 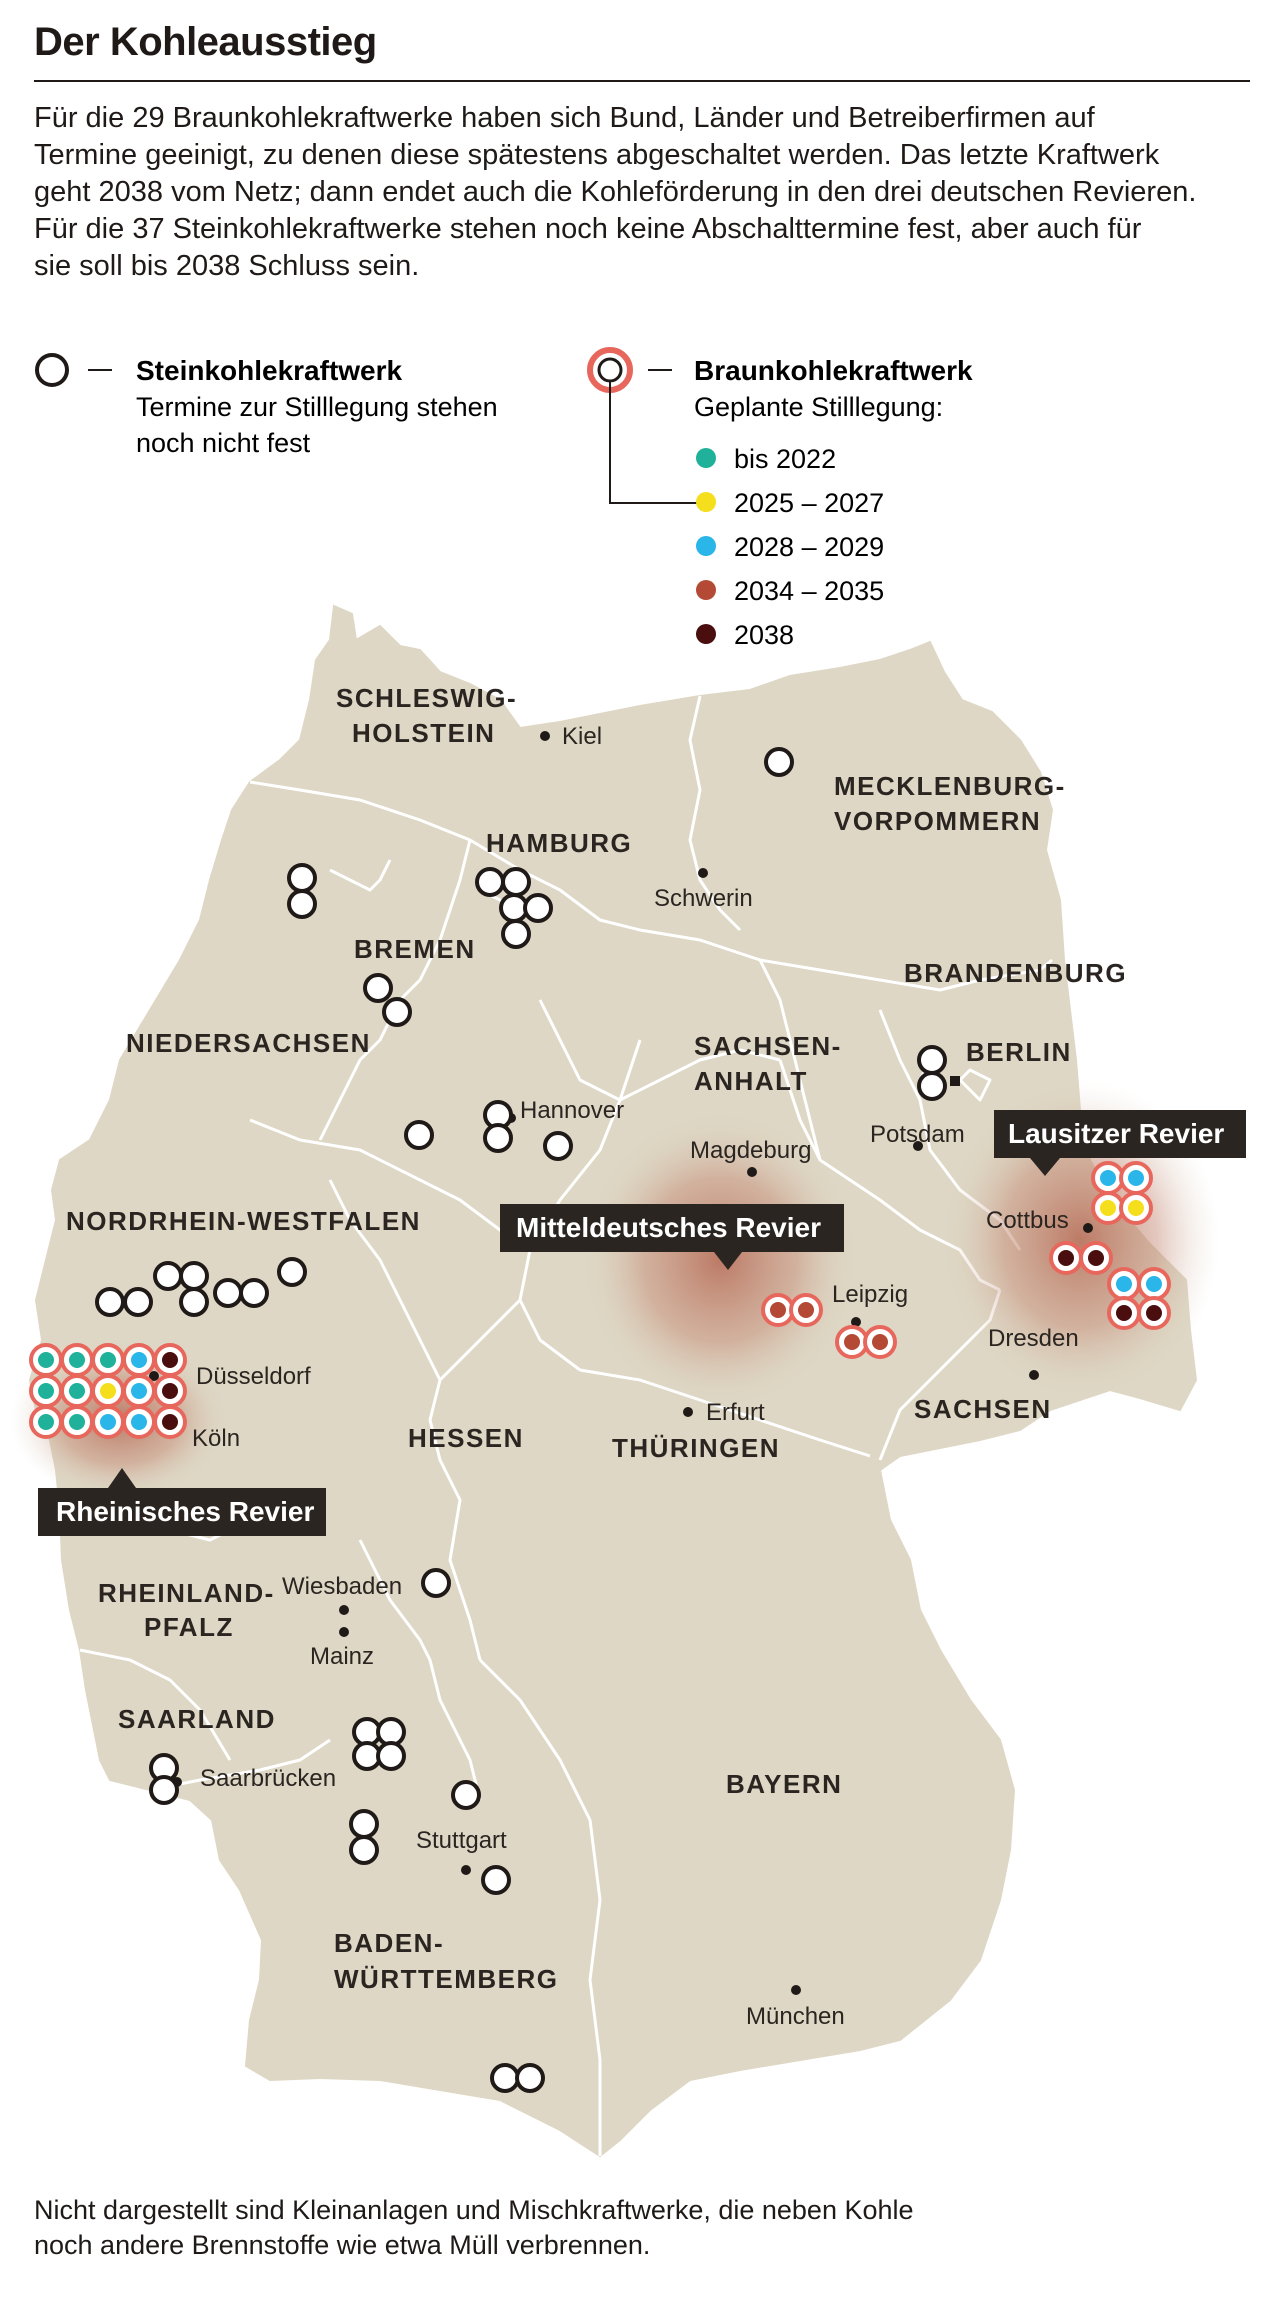 I want to click on city-label: Stuttgart, so click(x=461, y=1840).